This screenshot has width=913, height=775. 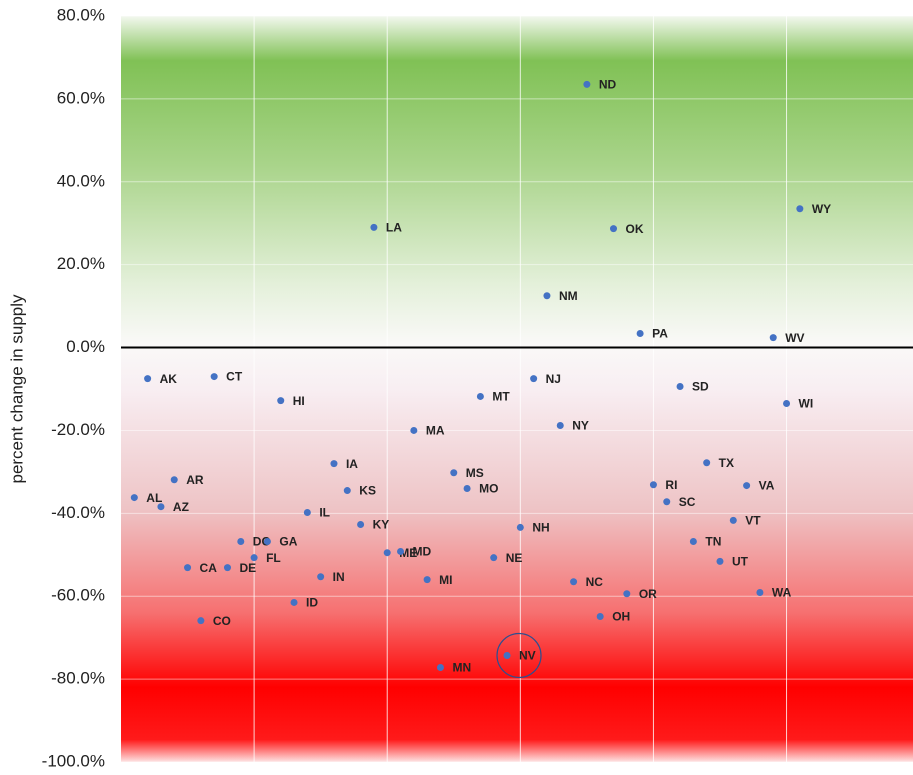 What do you see at coordinates (648, 594) in the screenshot?
I see `point-label: OR` at bounding box center [648, 594].